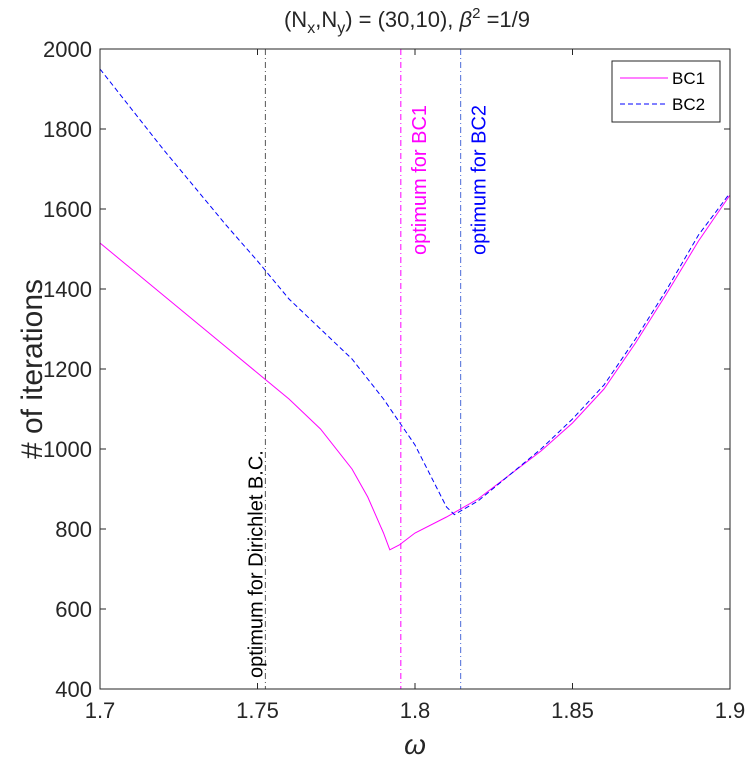 This screenshot has height=764, width=747. What do you see at coordinates (572, 710) in the screenshot?
I see `x-tick-label: 1.85` at bounding box center [572, 710].